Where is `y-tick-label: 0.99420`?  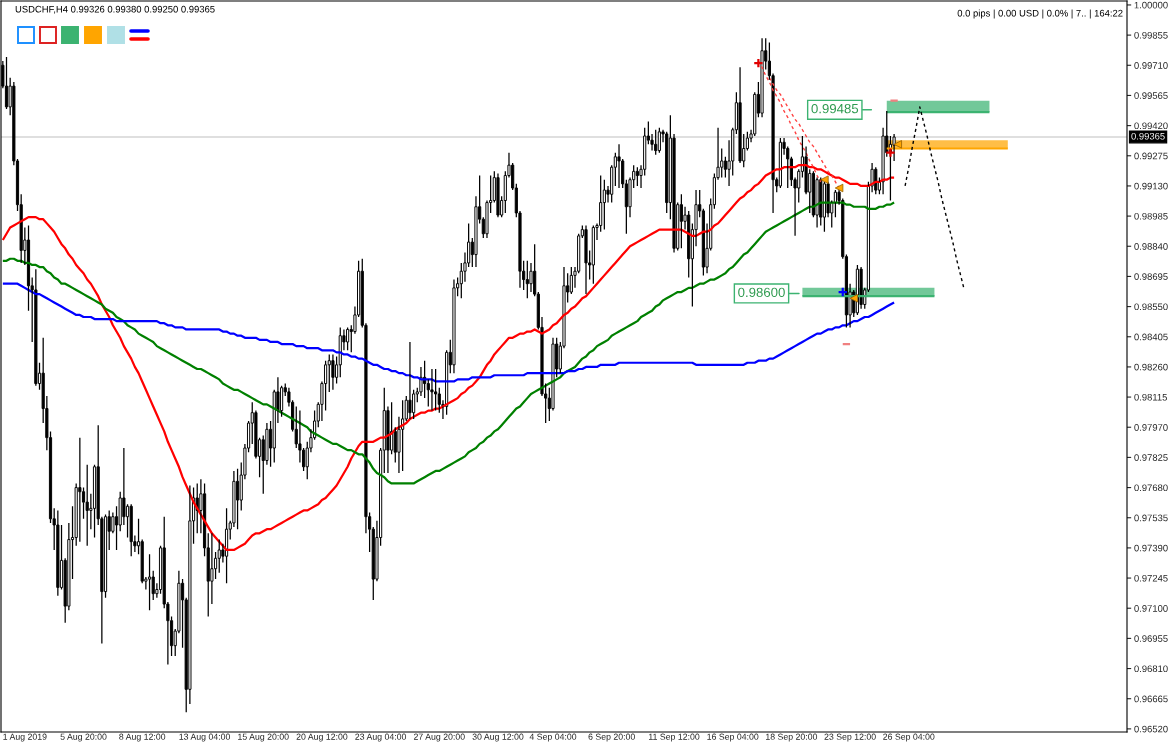 y-tick-label: 0.99420 is located at coordinates (1151, 126).